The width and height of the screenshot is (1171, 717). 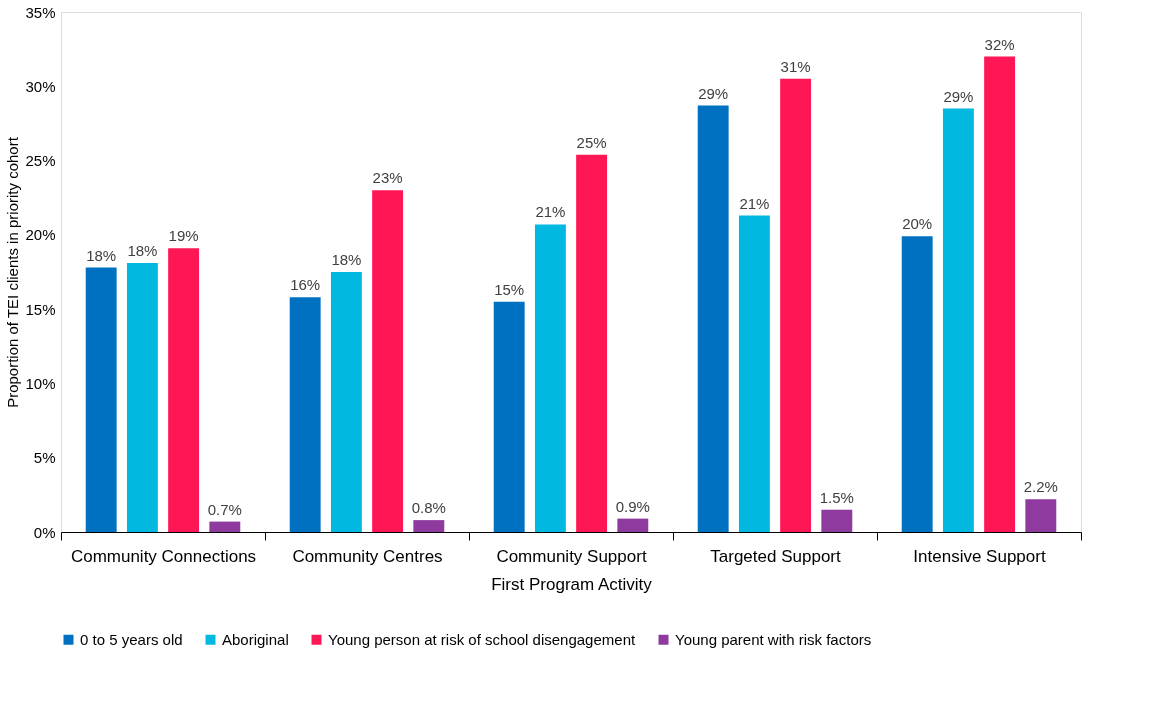 I want to click on x-tick-label: Intensive Support, so click(x=979, y=556).